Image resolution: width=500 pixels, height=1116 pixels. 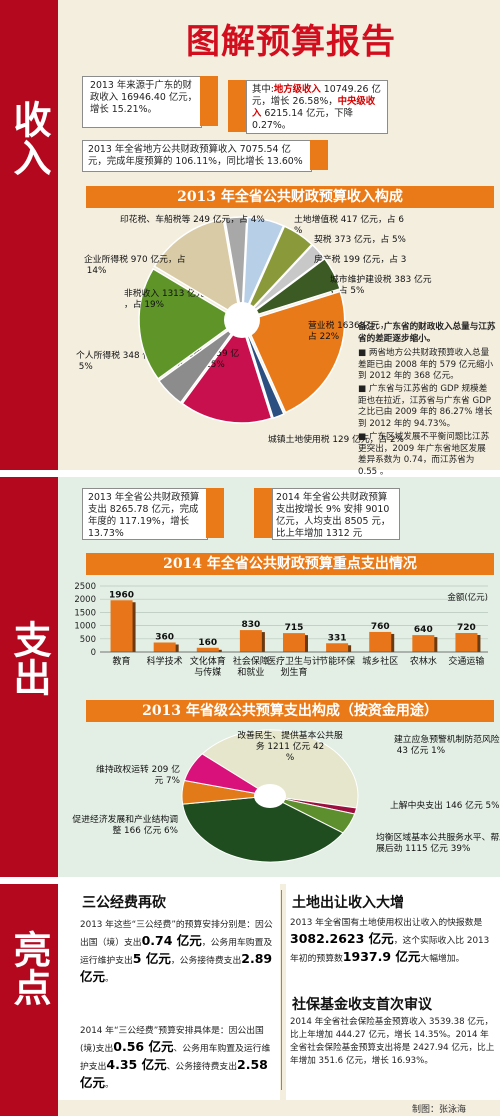 I want to click on pie-slice-label: 城镇土地使用税 129 亿元，占 2%, so click(x=336, y=439).